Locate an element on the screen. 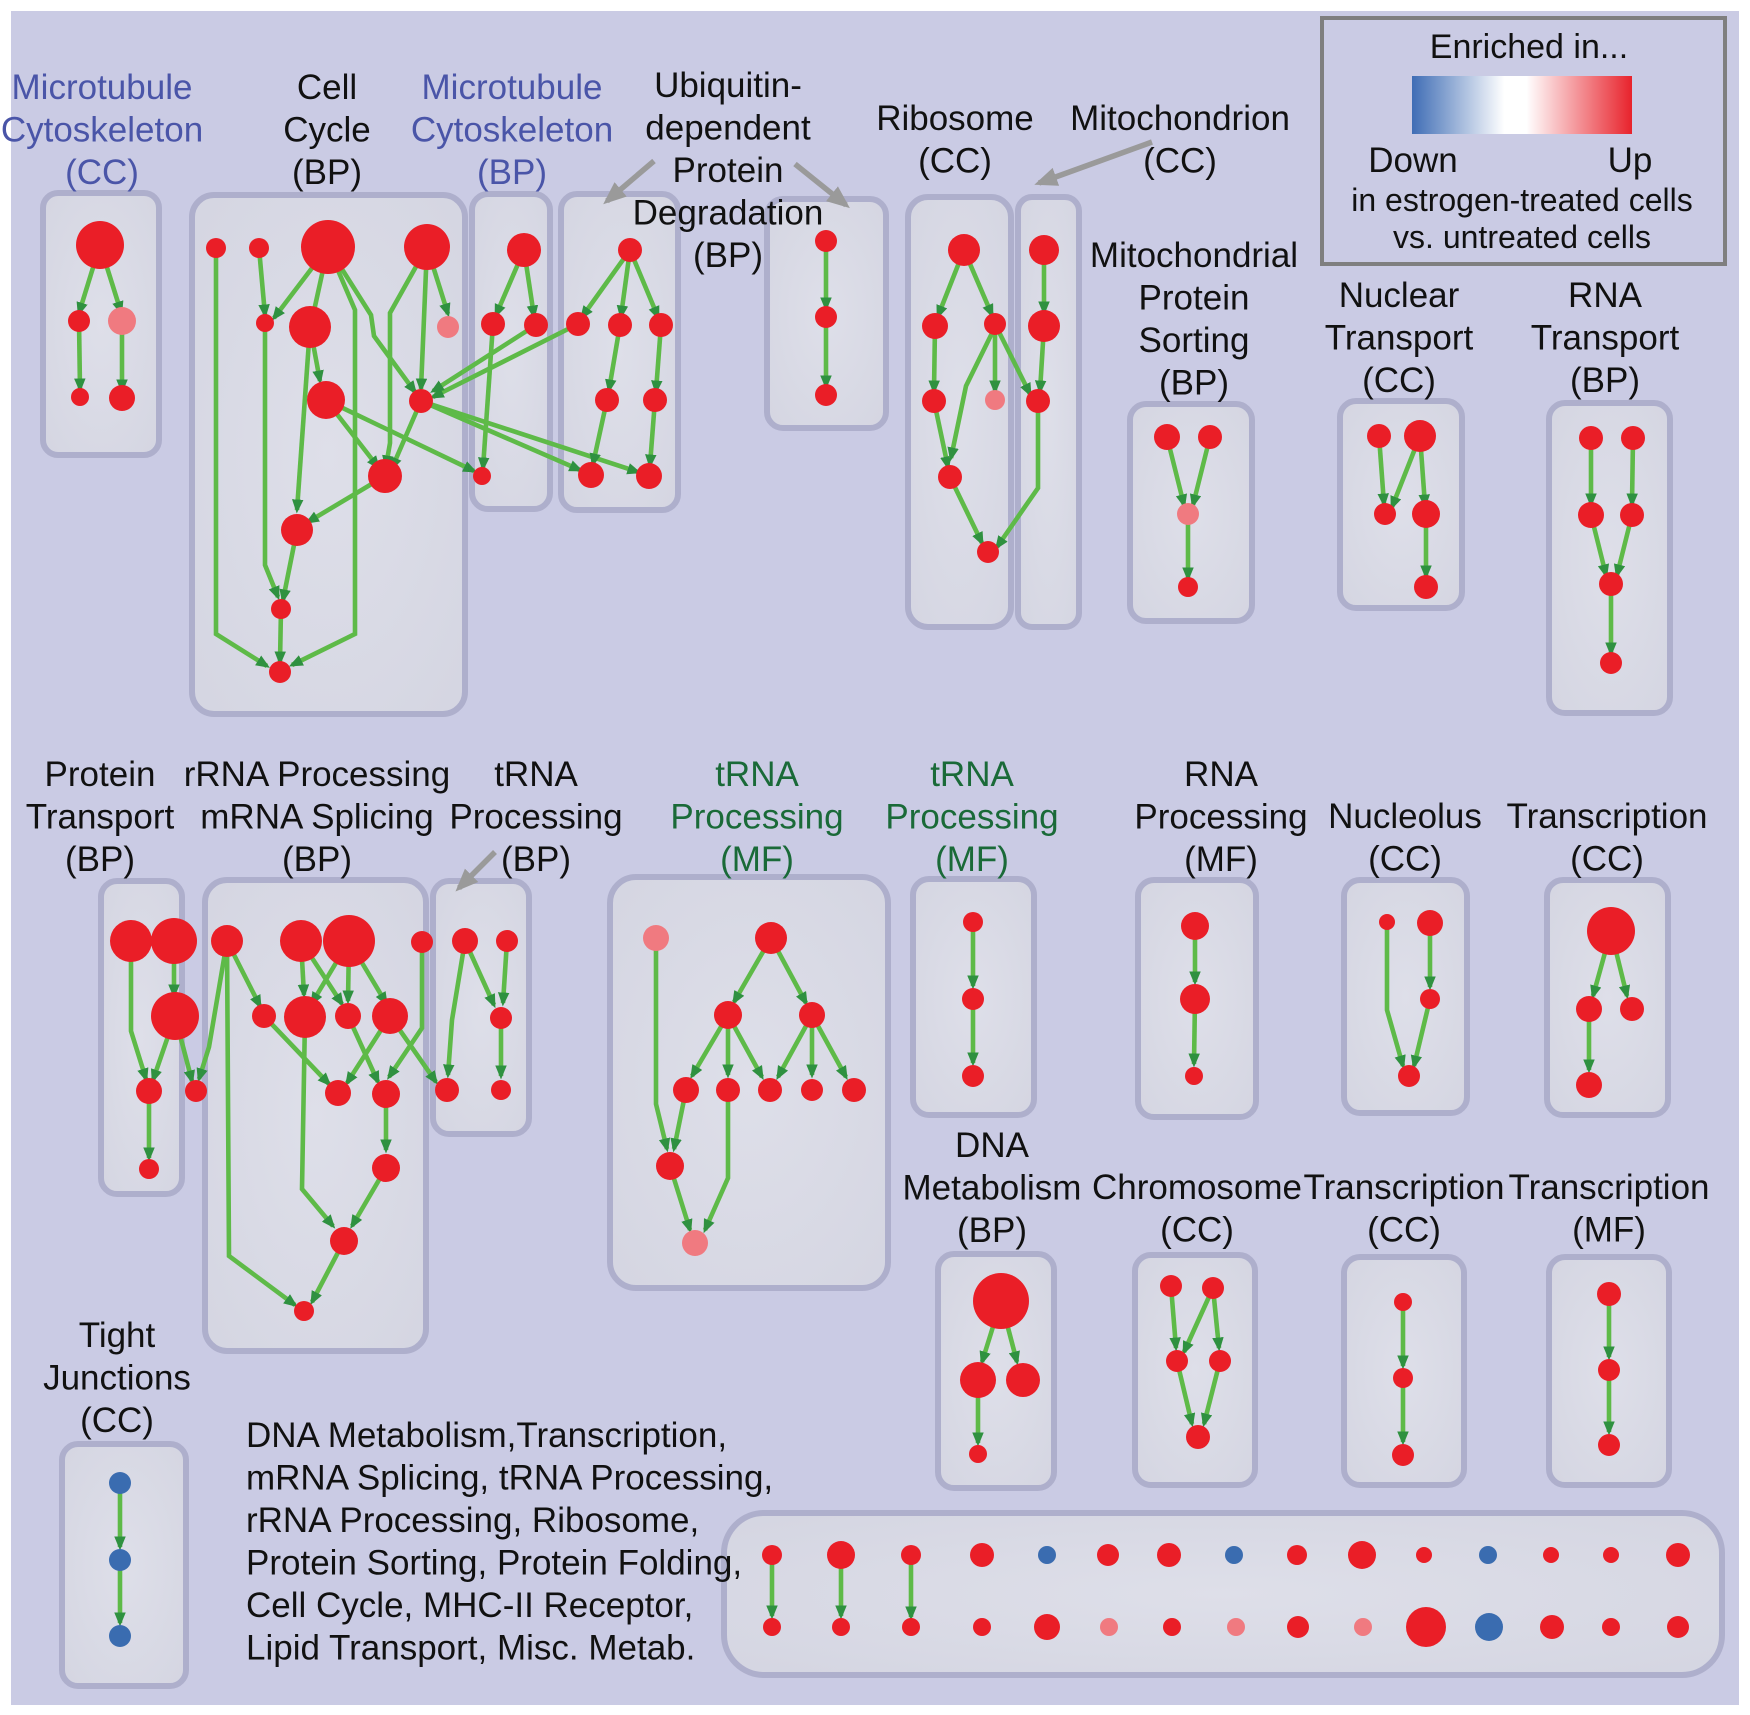 This screenshot has width=1750, height=1715. svg-text: Lipid Transport, Misc. Metab. is located at coordinates (470, 1648).